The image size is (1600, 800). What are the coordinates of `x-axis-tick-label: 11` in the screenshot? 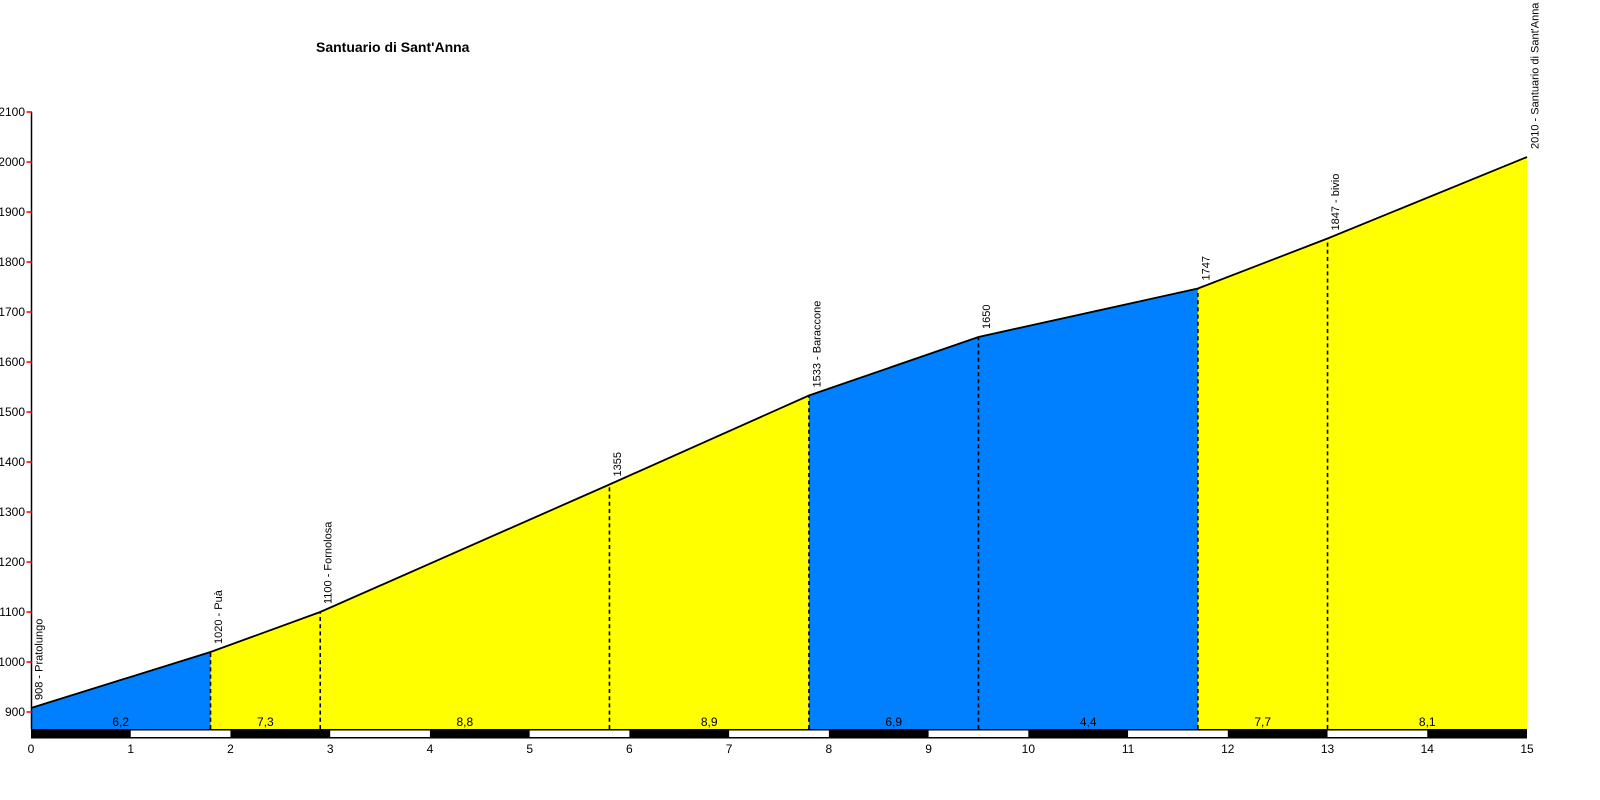 It's located at (1128, 749).